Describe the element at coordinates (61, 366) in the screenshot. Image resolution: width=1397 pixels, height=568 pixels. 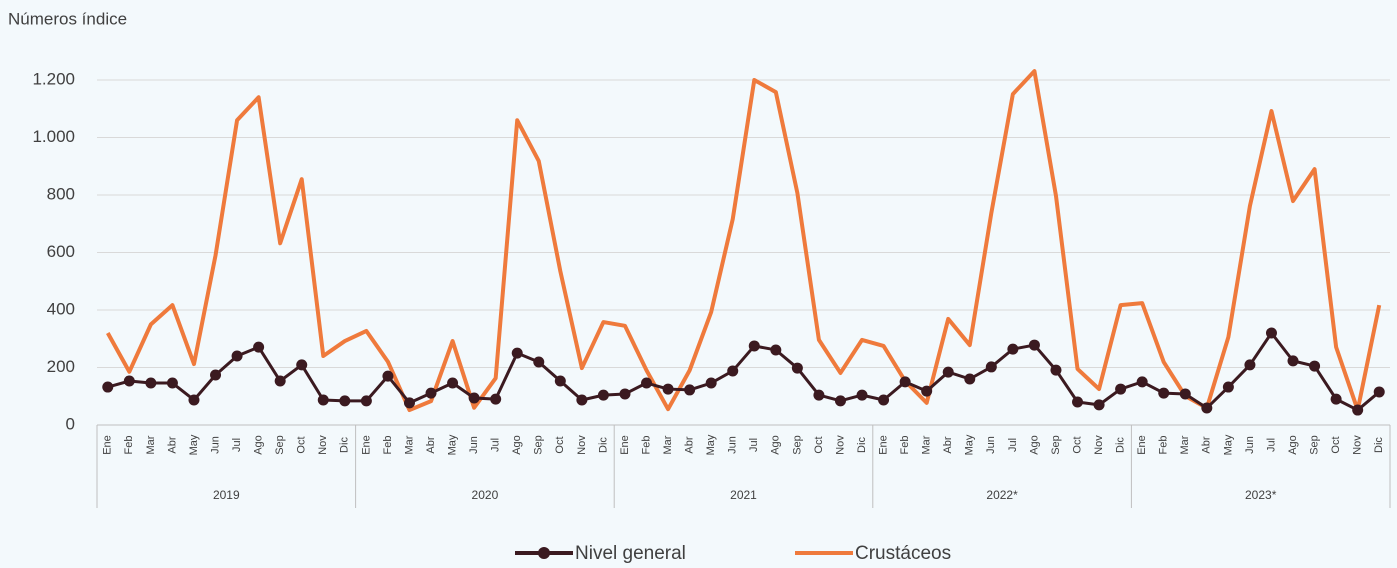
I see `y-tick-label: 200` at that location.